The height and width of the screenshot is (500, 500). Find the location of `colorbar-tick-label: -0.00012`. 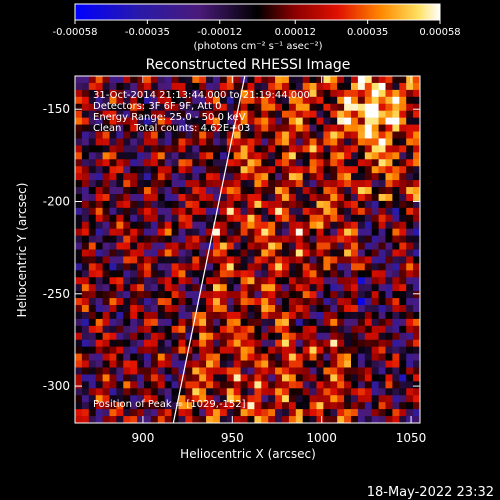

colorbar-tick-label: -0.00012 is located at coordinates (219, 32).